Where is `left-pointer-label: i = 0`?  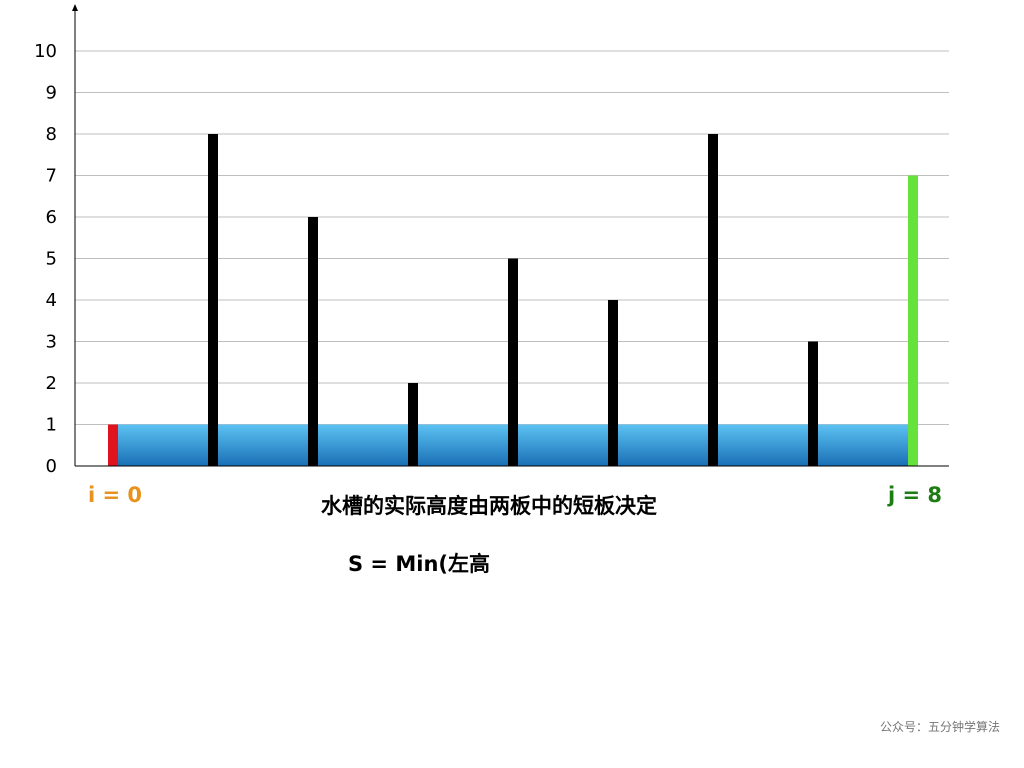 left-pointer-label: i = 0 is located at coordinates (115, 495).